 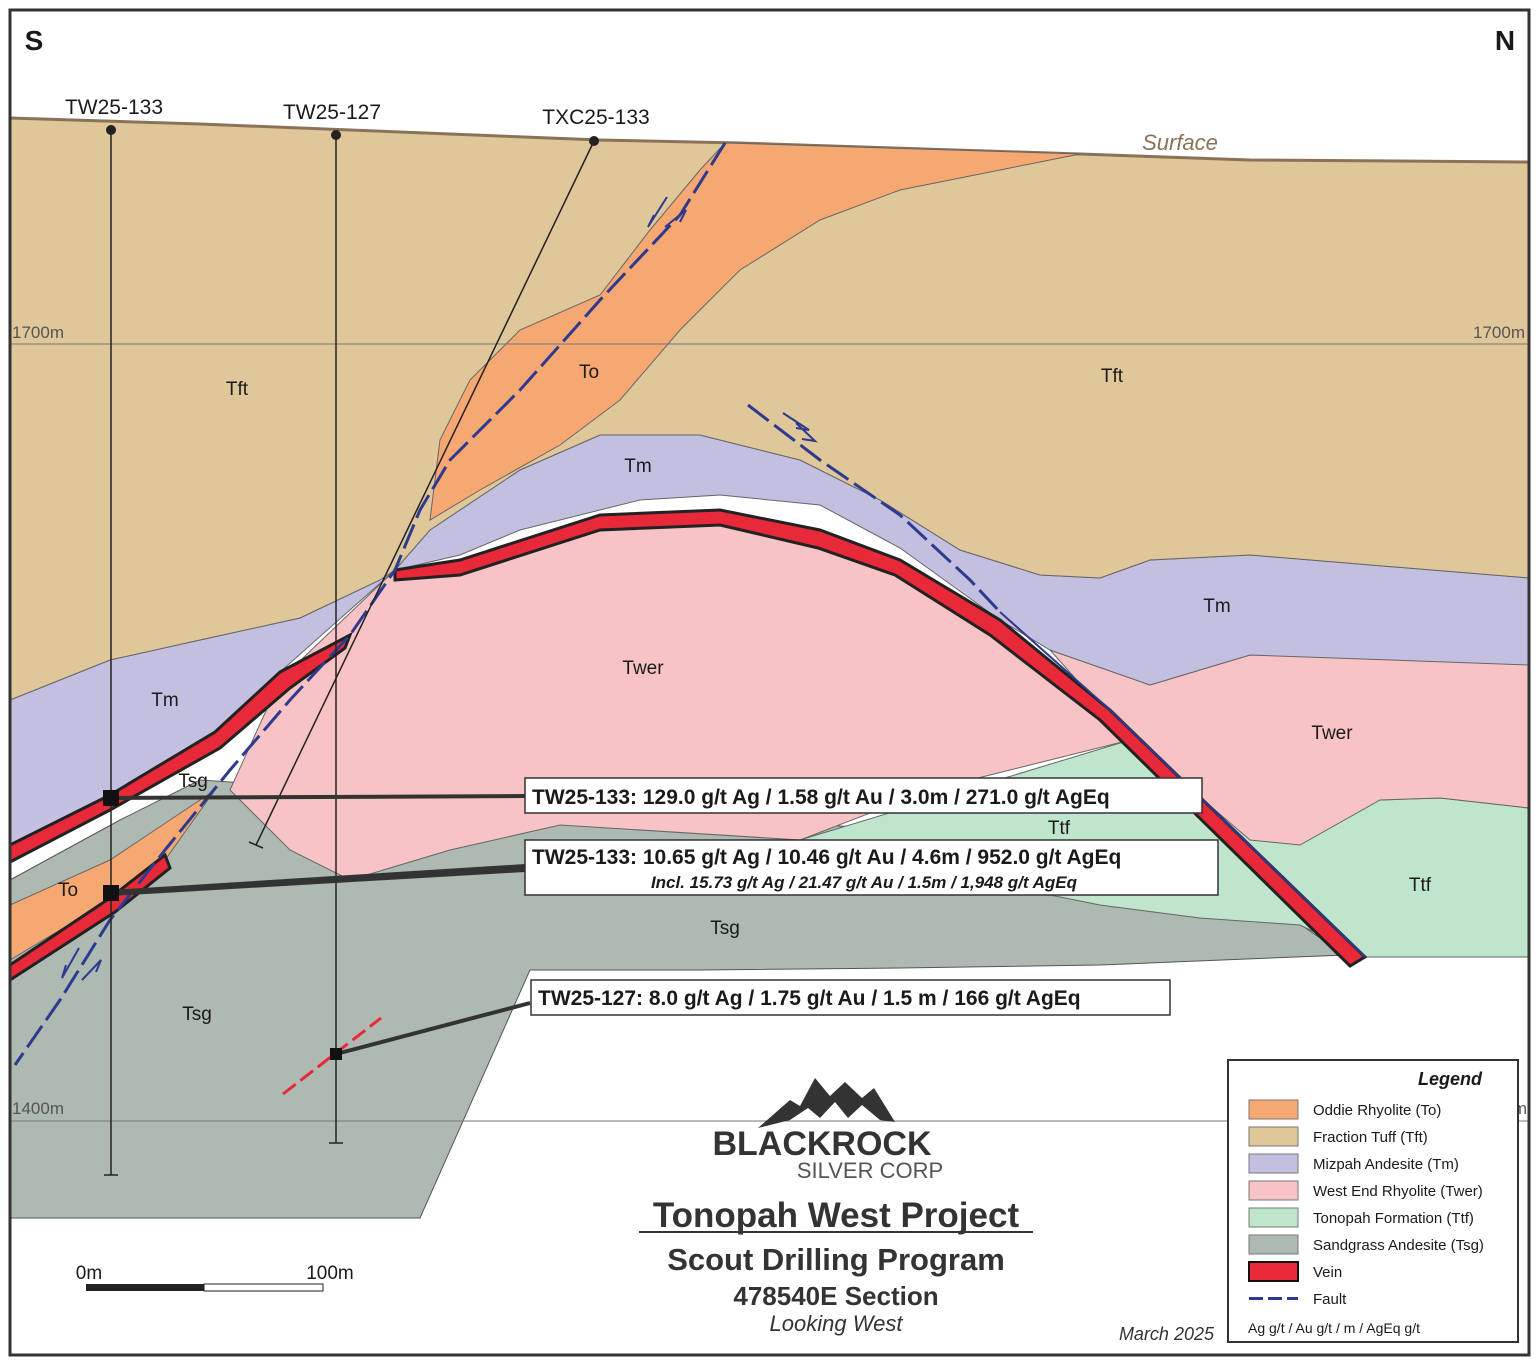 I want to click on legend-item: Vein, so click(x=1295, y=1271).